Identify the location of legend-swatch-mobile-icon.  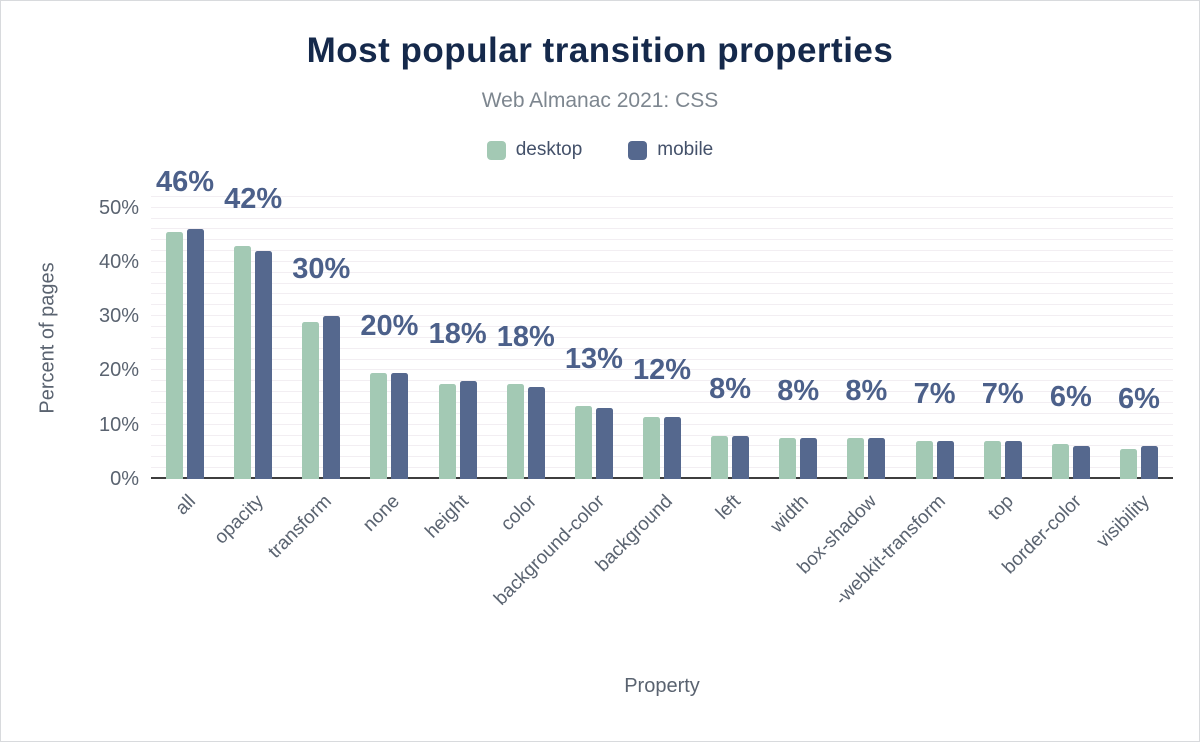
(638, 150).